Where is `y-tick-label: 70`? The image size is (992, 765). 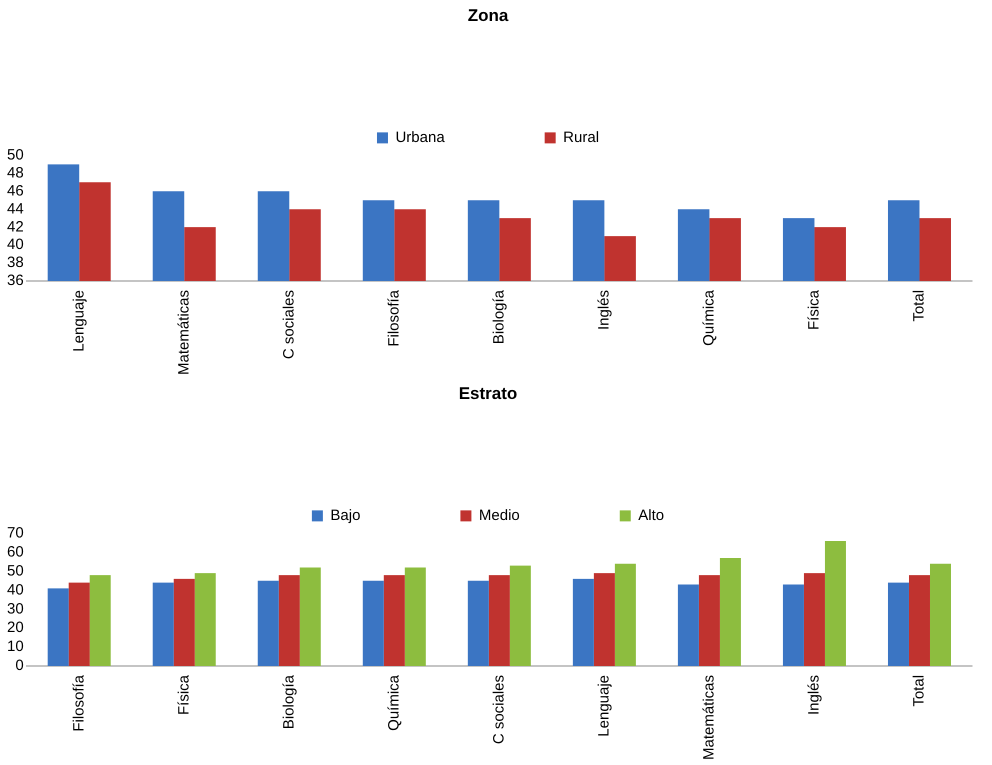
y-tick-label: 70 is located at coordinates (15, 533).